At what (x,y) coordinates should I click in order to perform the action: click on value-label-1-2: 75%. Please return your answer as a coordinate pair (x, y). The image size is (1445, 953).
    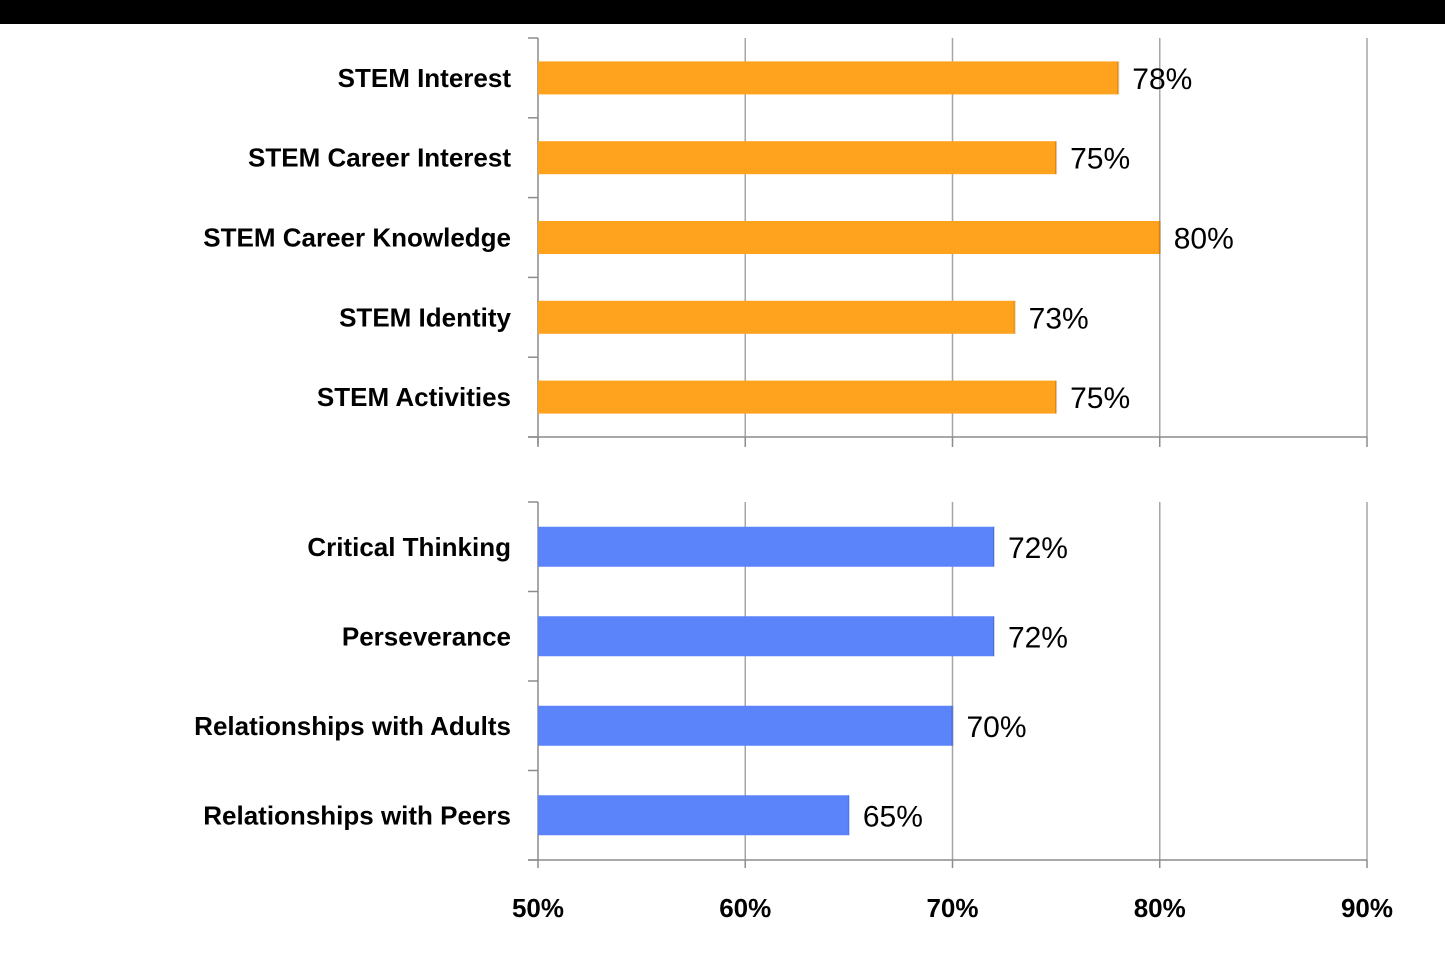
    Looking at the image, I should click on (1100, 159).